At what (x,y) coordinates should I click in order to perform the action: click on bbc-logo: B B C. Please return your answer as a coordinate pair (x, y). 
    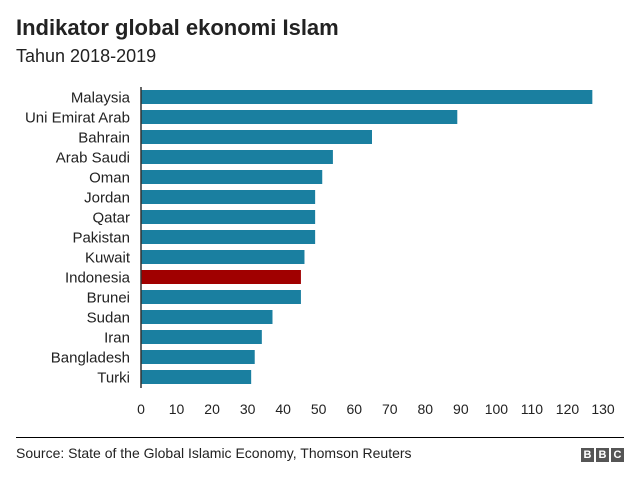
    Looking at the image, I should click on (602, 455).